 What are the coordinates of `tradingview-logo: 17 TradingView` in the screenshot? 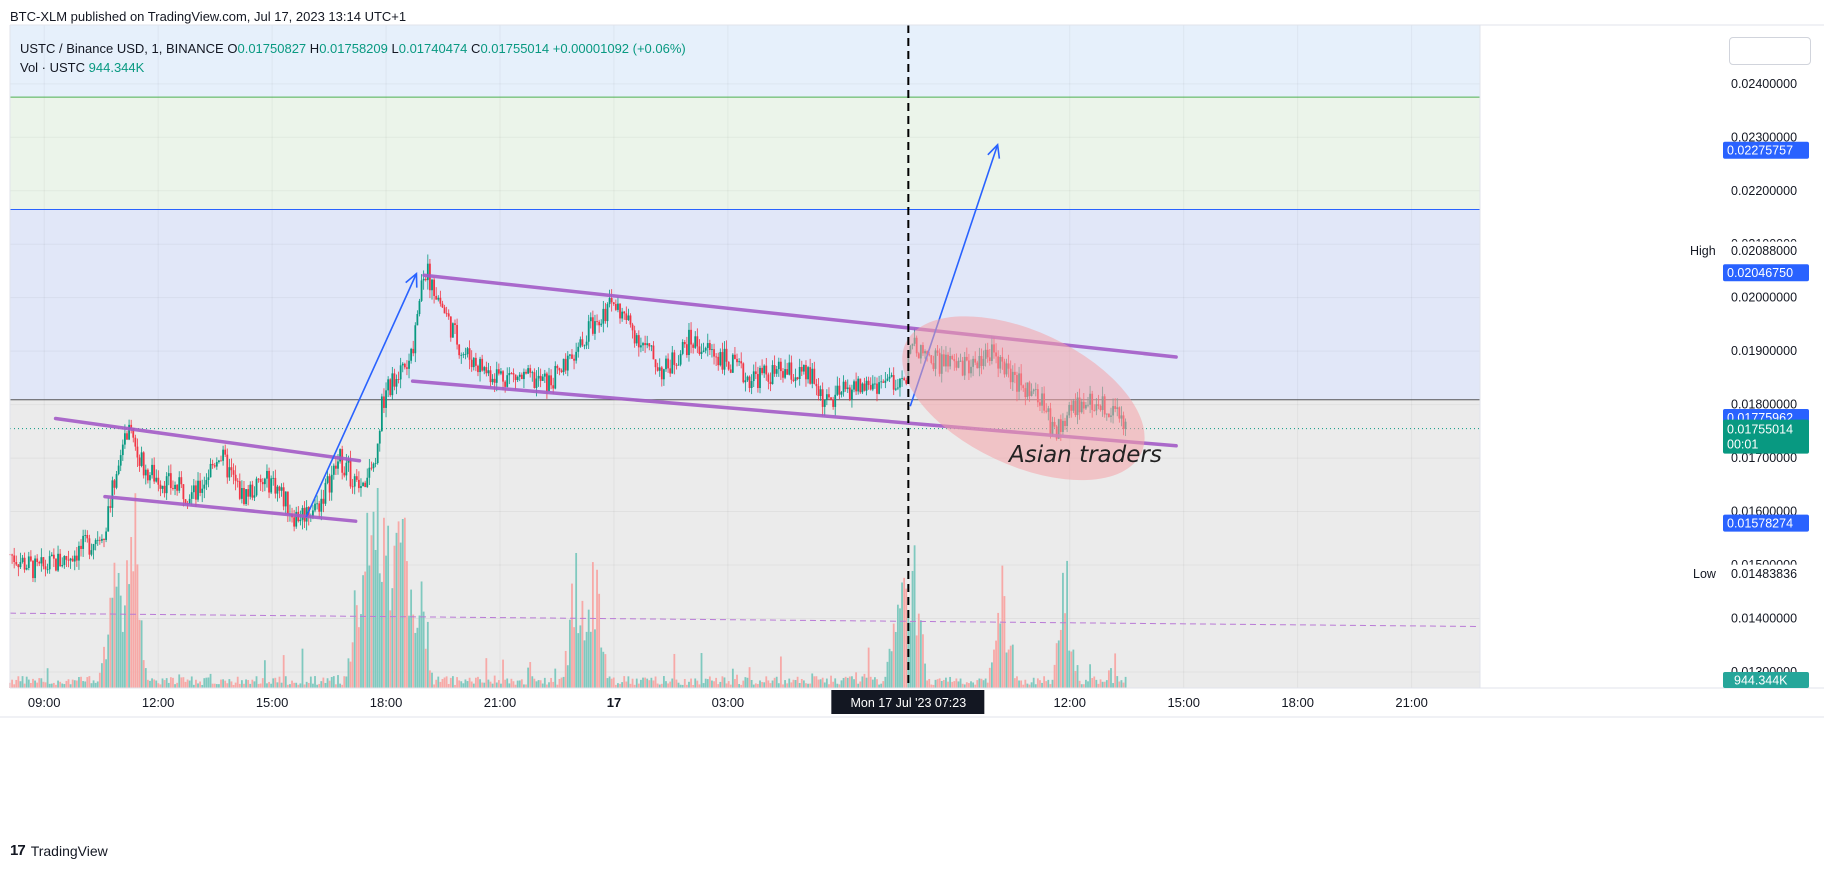 It's located at (59, 850).